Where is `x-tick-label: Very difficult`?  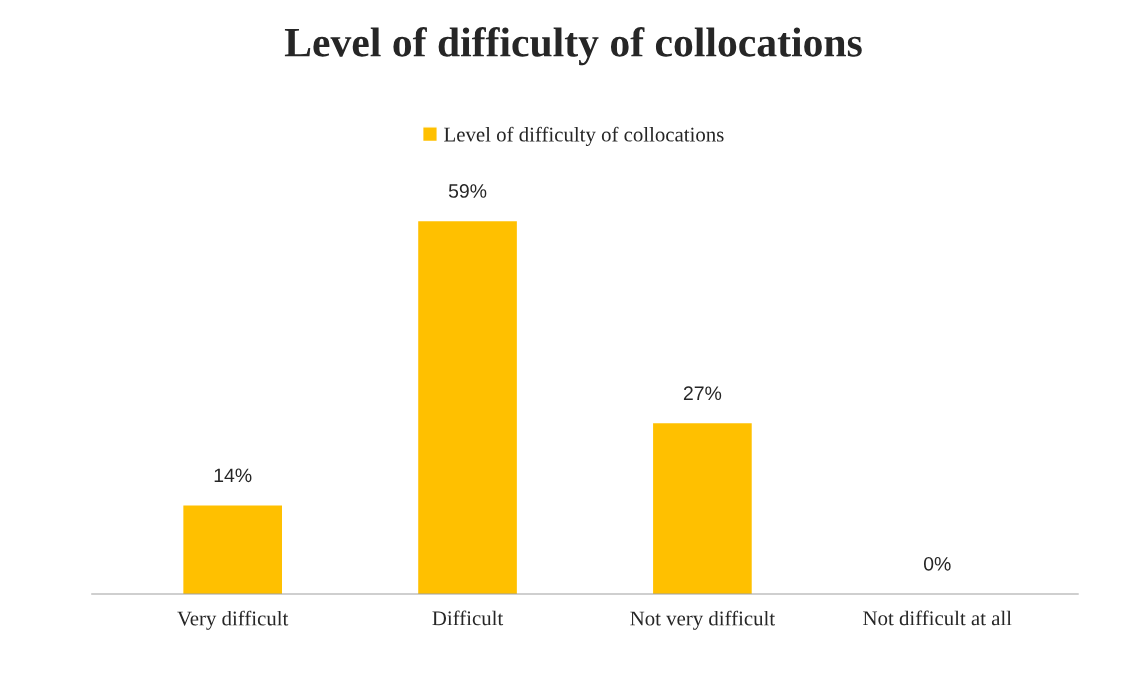
x-tick-label: Very difficult is located at coordinates (233, 620).